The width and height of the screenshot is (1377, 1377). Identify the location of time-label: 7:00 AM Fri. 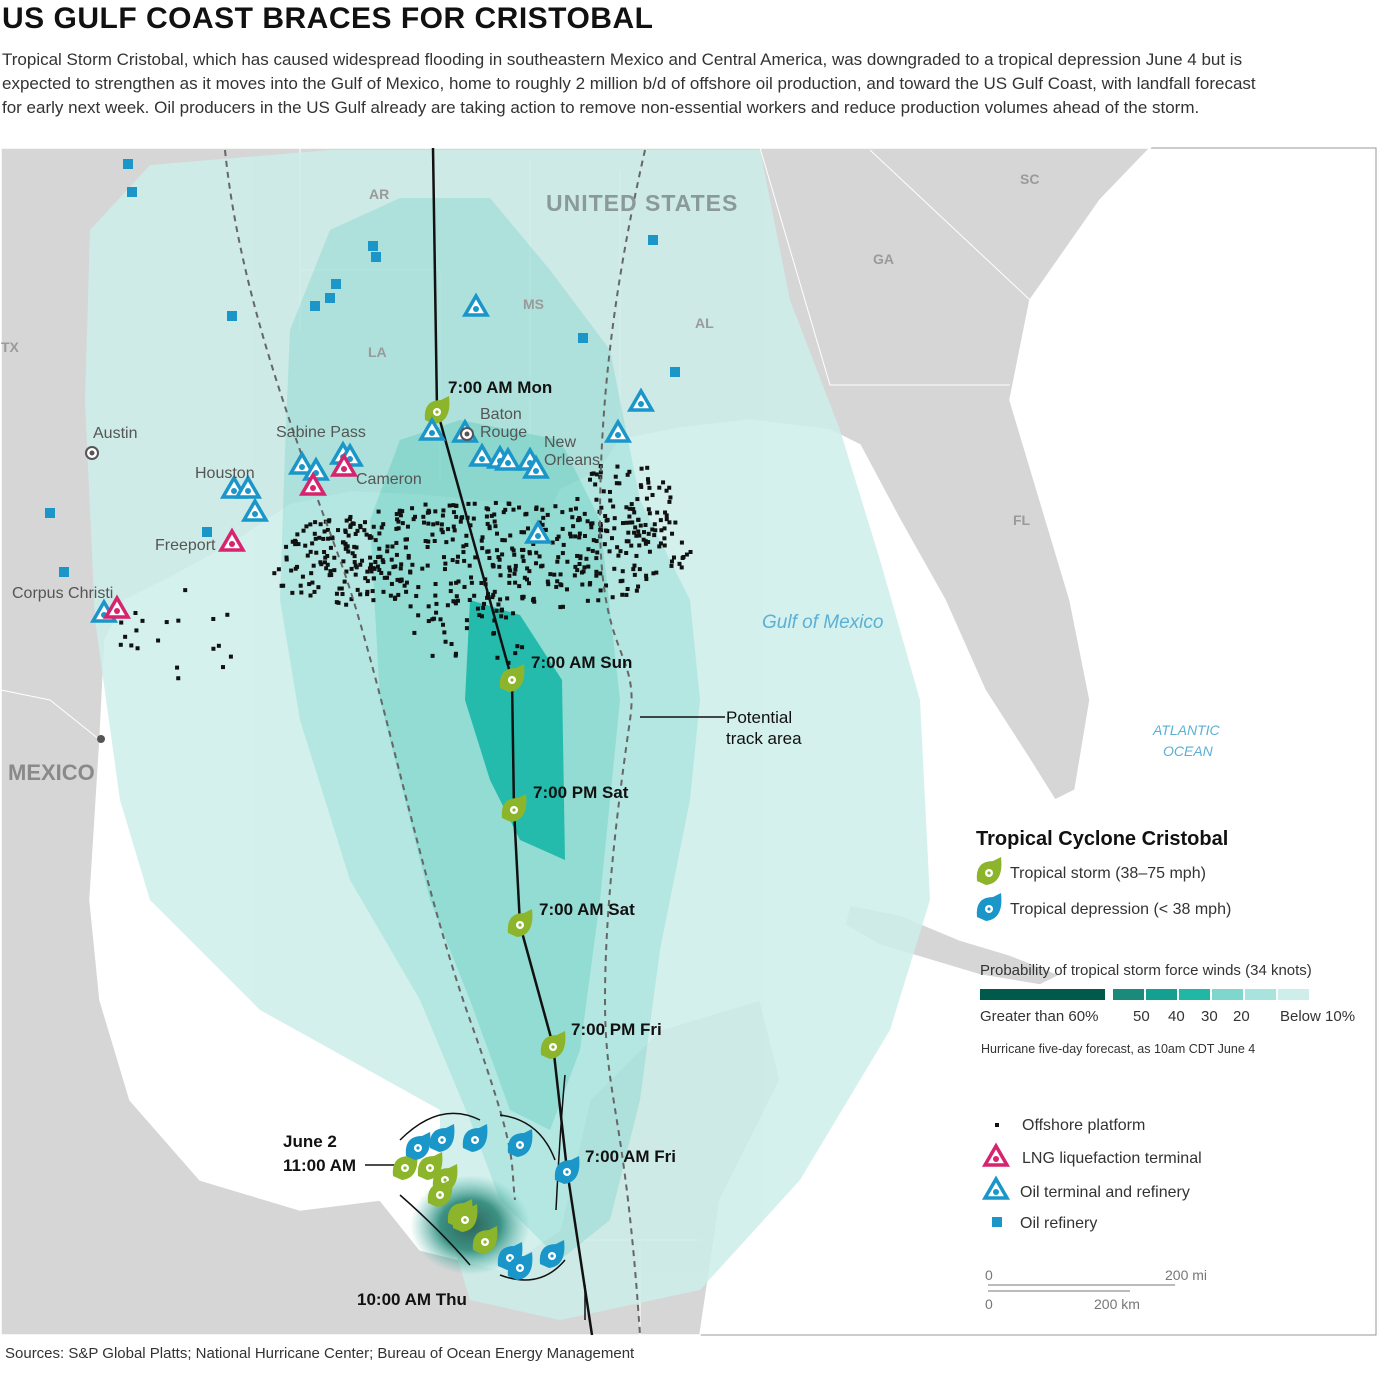
(630, 1156).